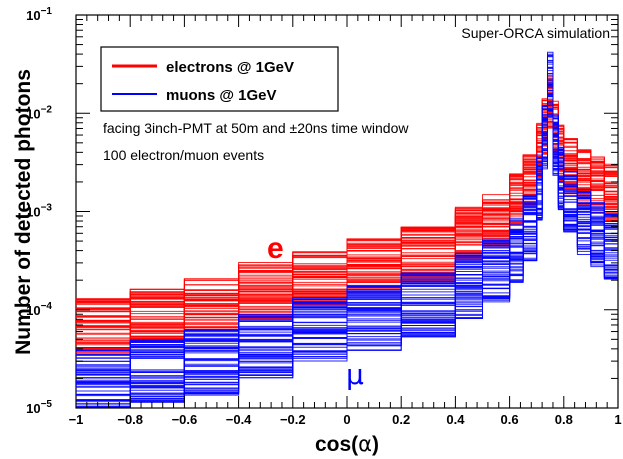 The width and height of the screenshot is (623, 459). Describe the element at coordinates (355, 374) in the screenshot. I see `muon-label: μ` at that location.